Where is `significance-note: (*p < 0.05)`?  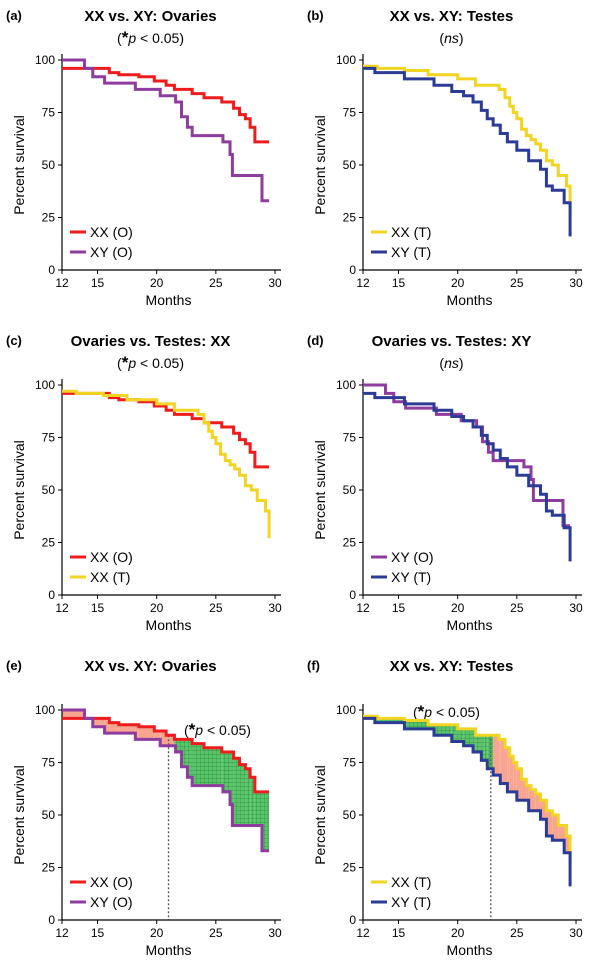 significance-note: (*p < 0.05) is located at coordinates (446, 712).